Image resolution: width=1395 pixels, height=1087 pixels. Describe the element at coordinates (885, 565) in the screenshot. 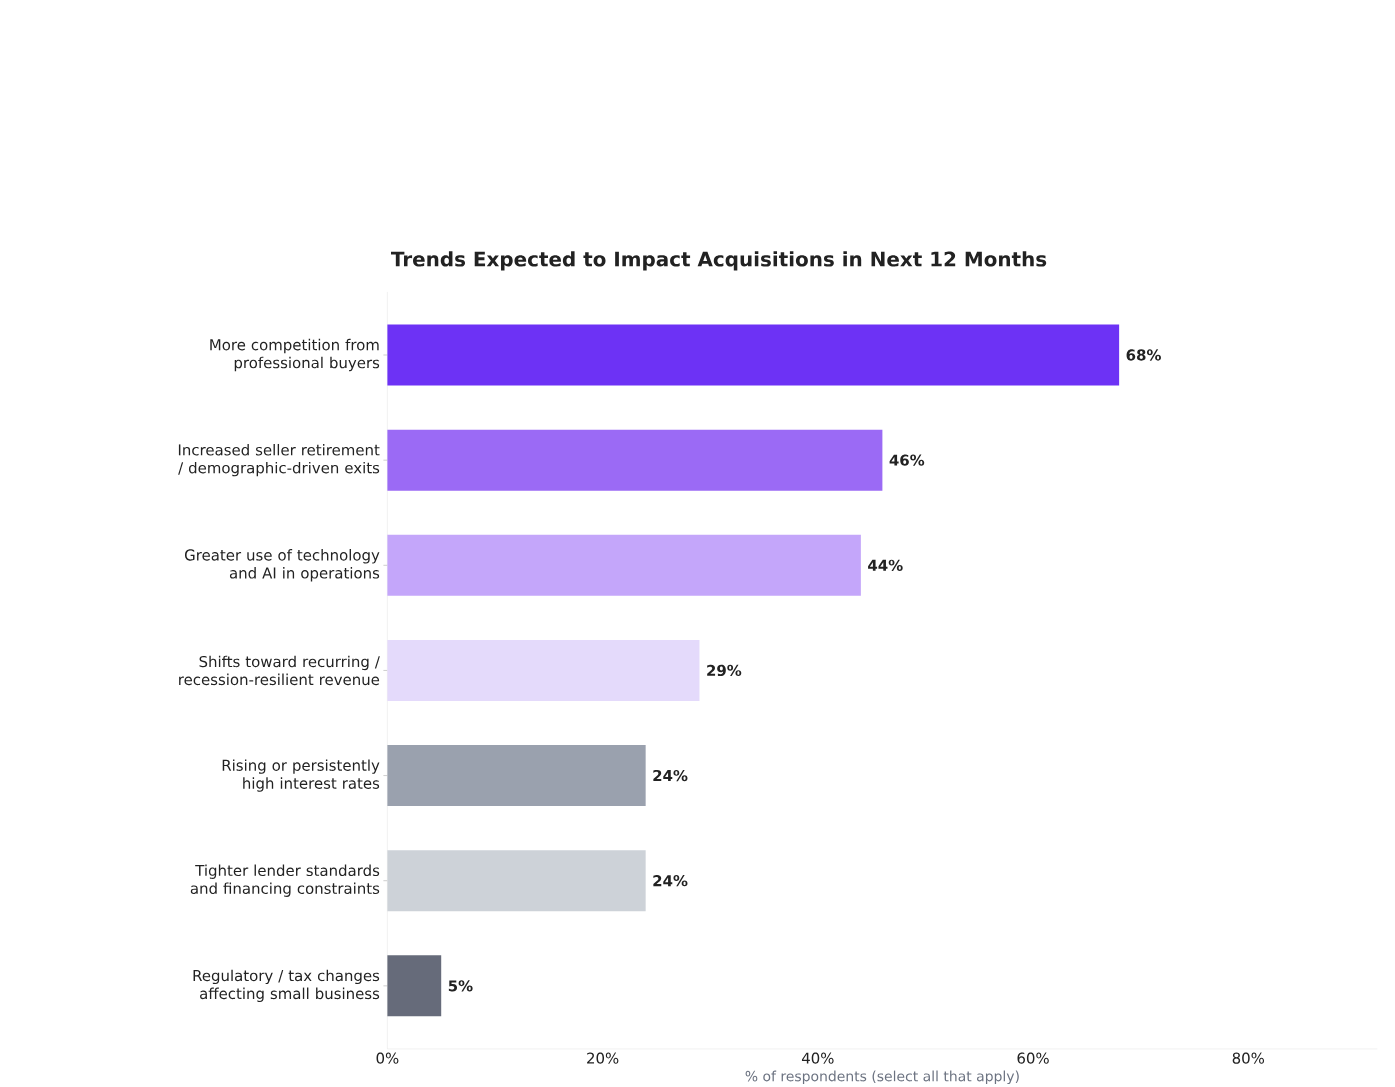

I see `data-label: 44%` at that location.